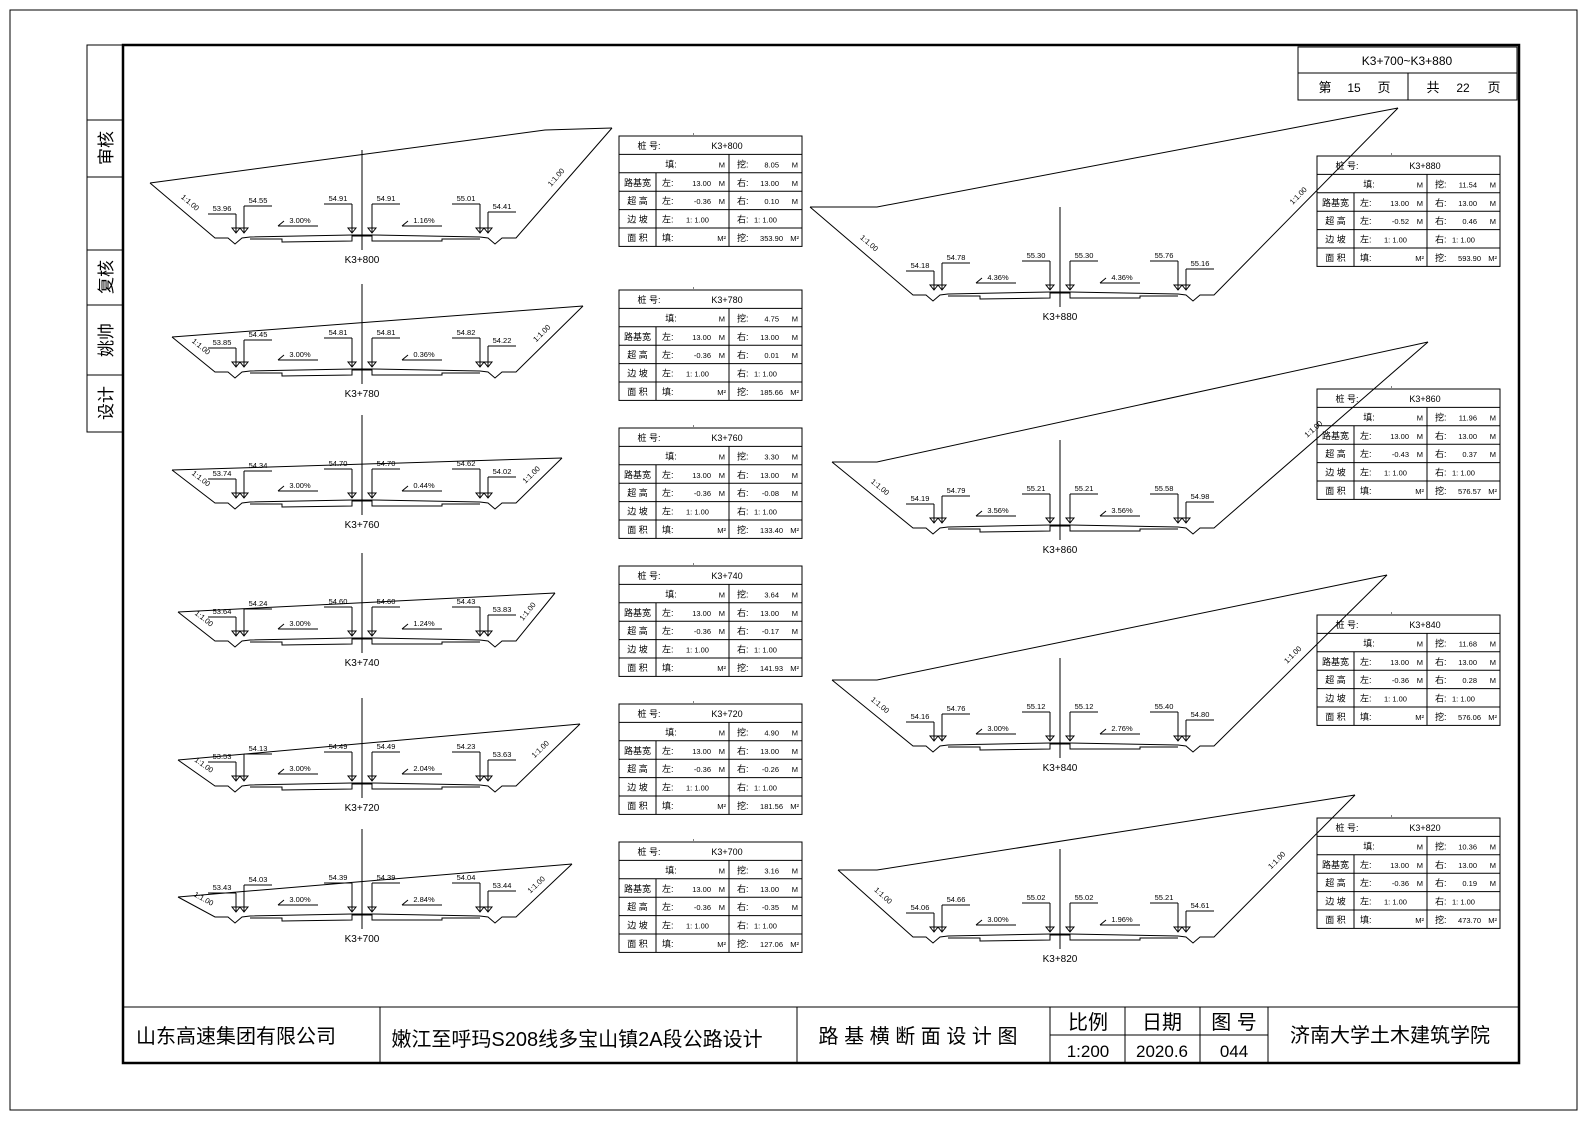 The image size is (1587, 1122). Describe the element at coordinates (637, 805) in the screenshot. I see `row-label: 面 积` at that location.